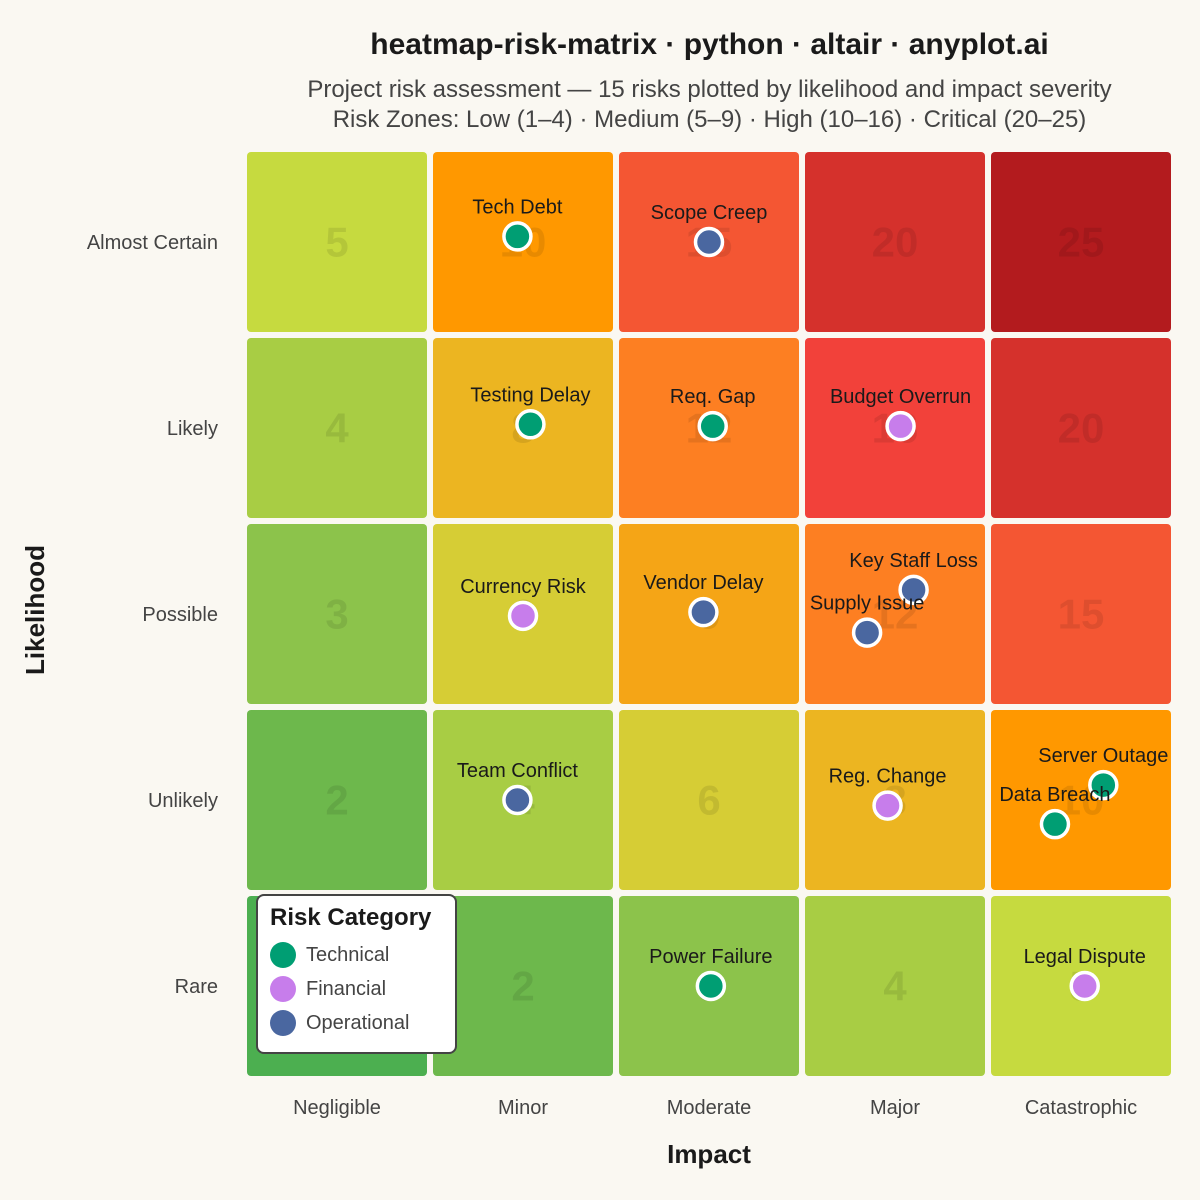  What do you see at coordinates (888, 777) in the screenshot?
I see `risk-label-reg-change: Reg. Change` at bounding box center [888, 777].